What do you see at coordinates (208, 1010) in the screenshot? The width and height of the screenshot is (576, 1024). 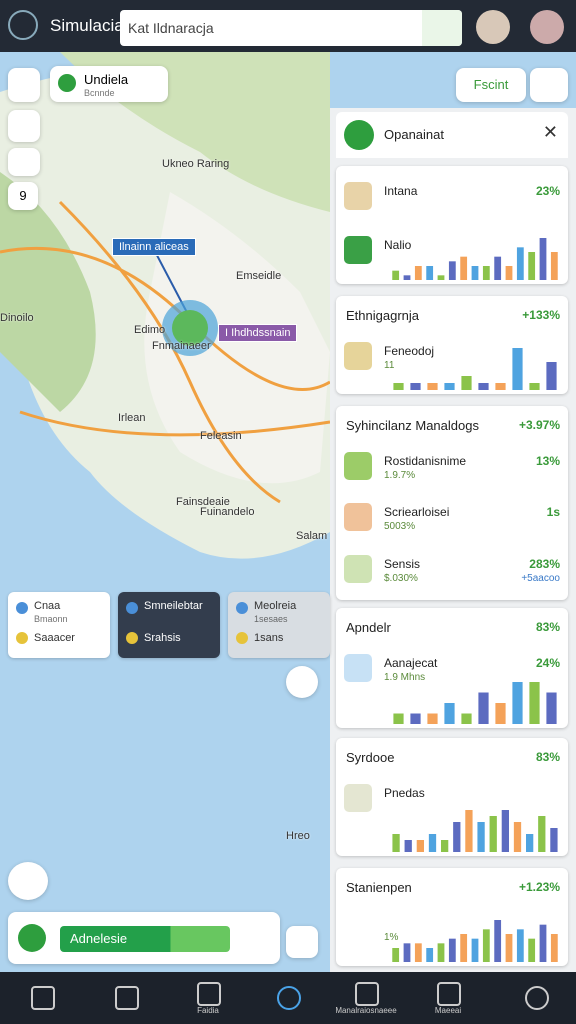 I see `nav-label: Faidia` at bounding box center [208, 1010].